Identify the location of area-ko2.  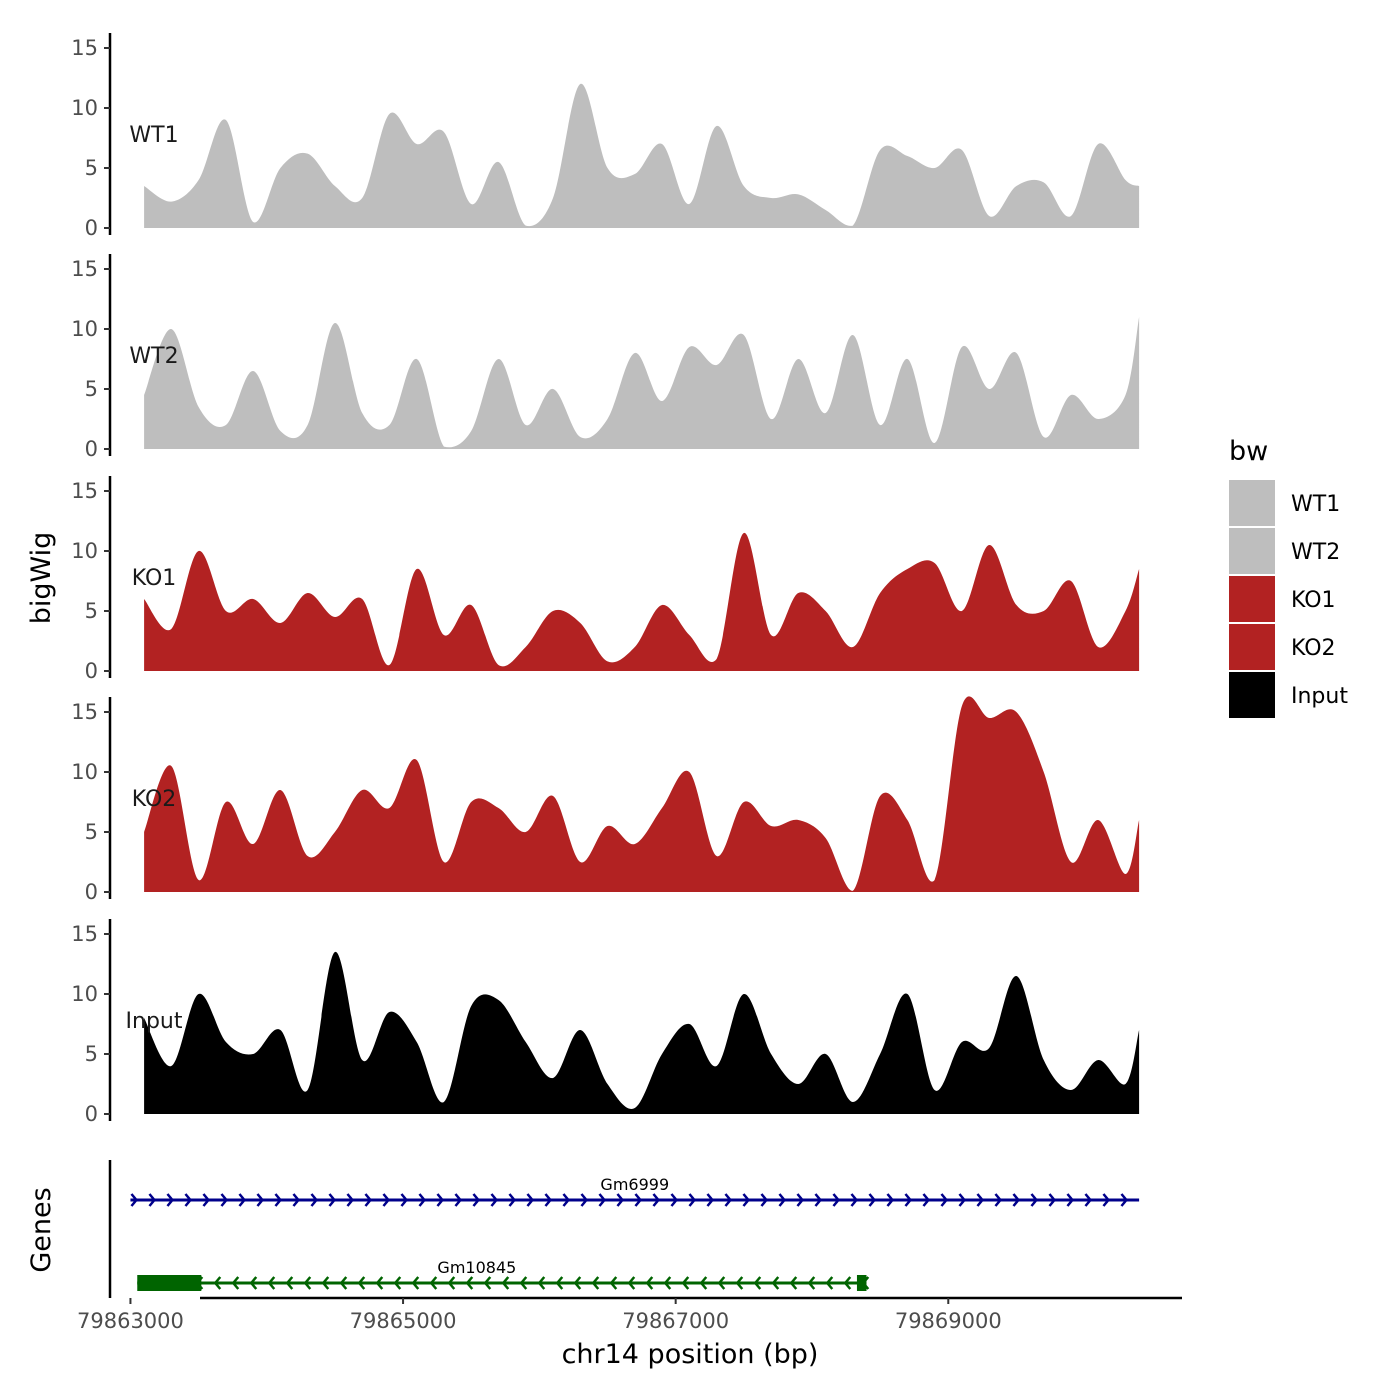
(642, 794).